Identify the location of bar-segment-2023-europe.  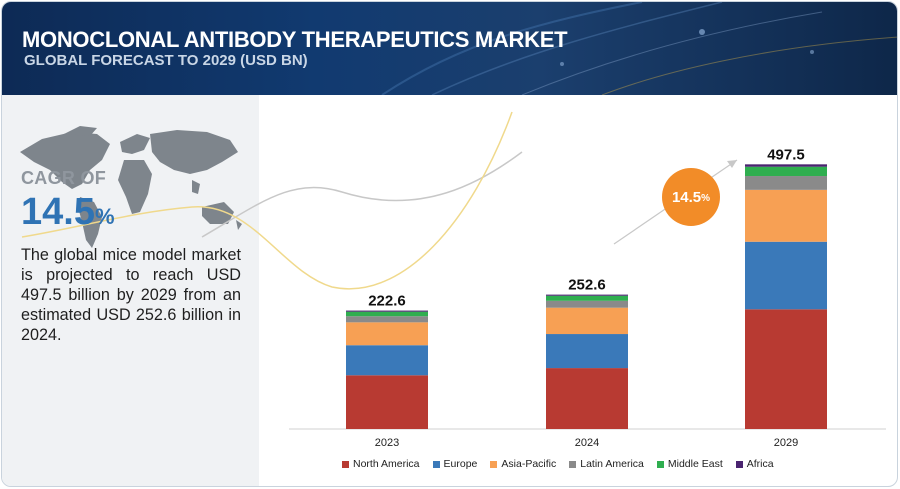
(387, 360).